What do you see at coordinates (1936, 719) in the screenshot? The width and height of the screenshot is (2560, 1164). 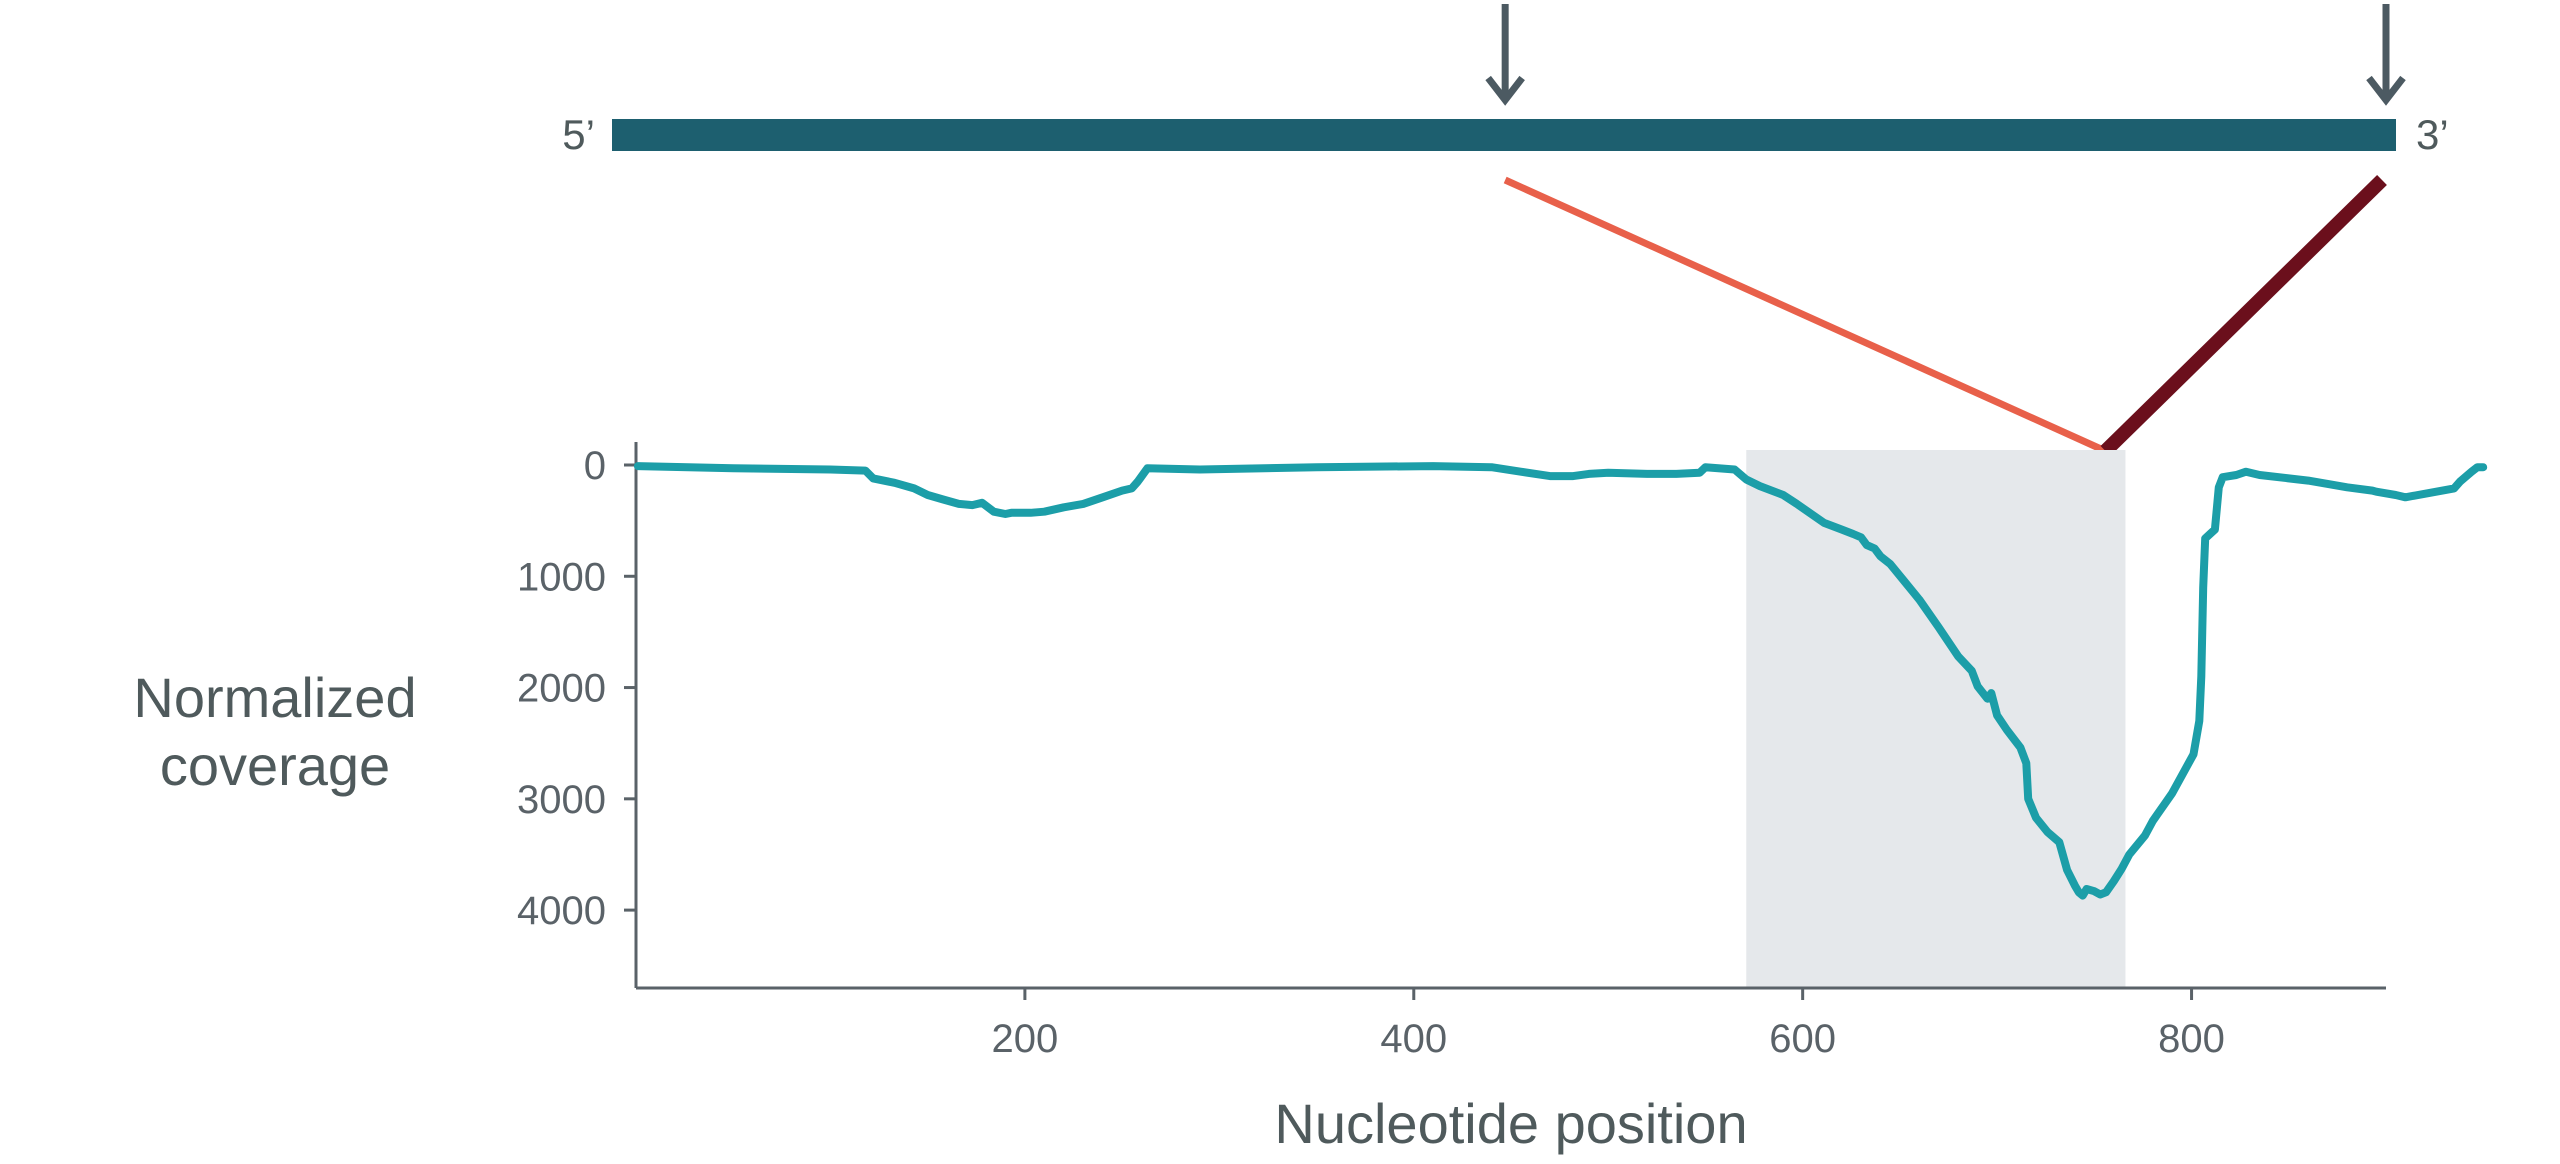 I see `highlighted-region` at bounding box center [1936, 719].